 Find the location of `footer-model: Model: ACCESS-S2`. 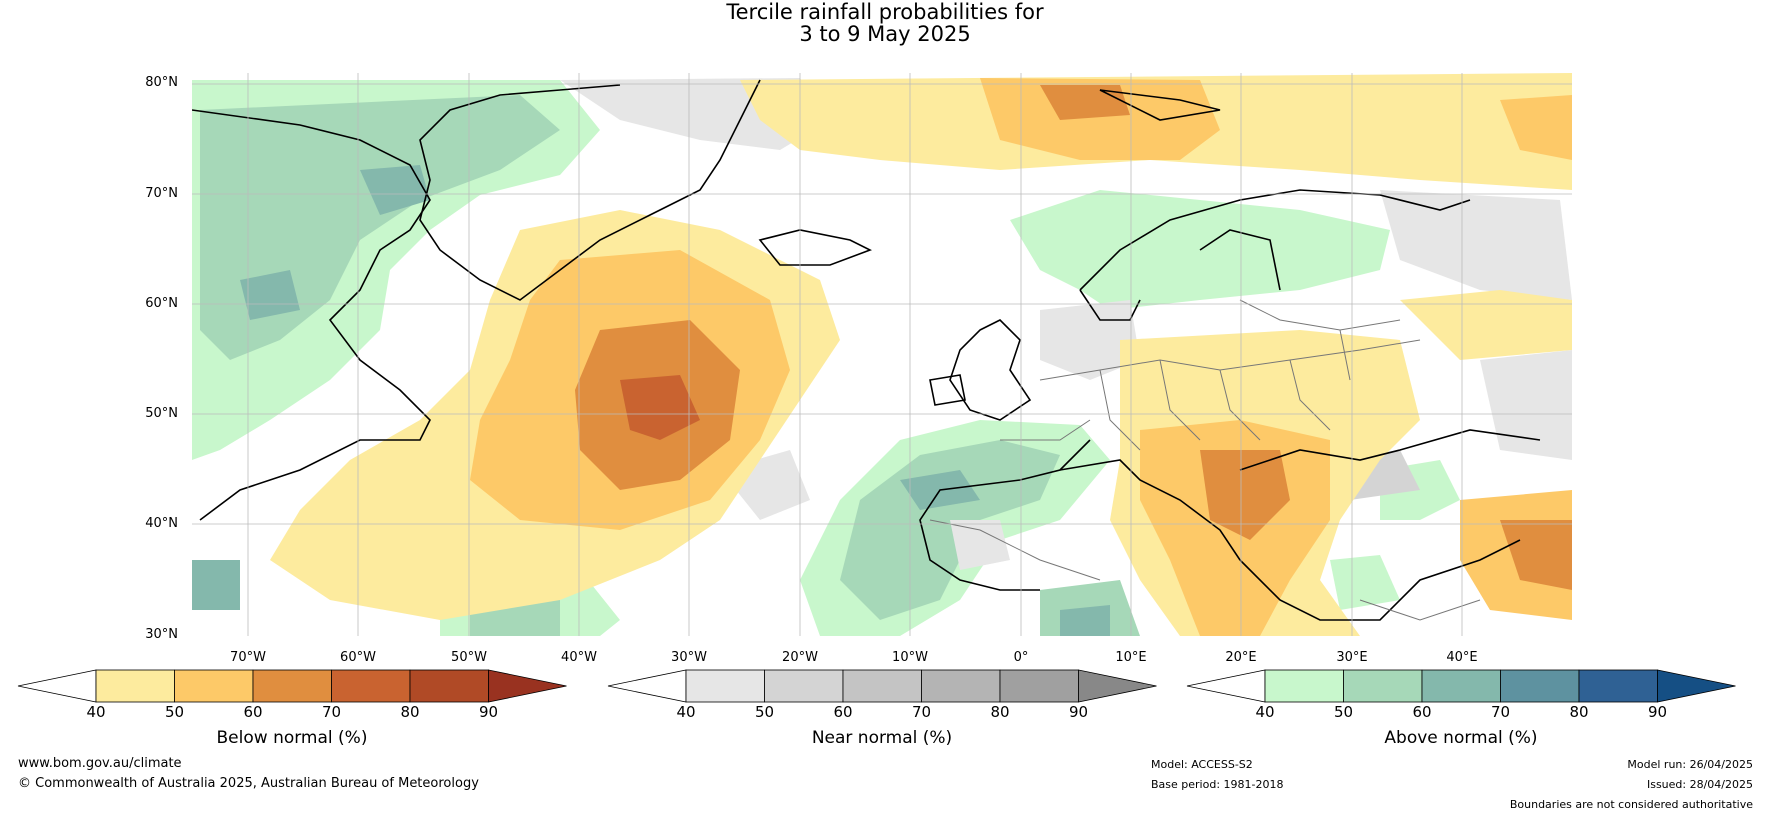

footer-model: Model: ACCESS-S2 is located at coordinates (1202, 764).